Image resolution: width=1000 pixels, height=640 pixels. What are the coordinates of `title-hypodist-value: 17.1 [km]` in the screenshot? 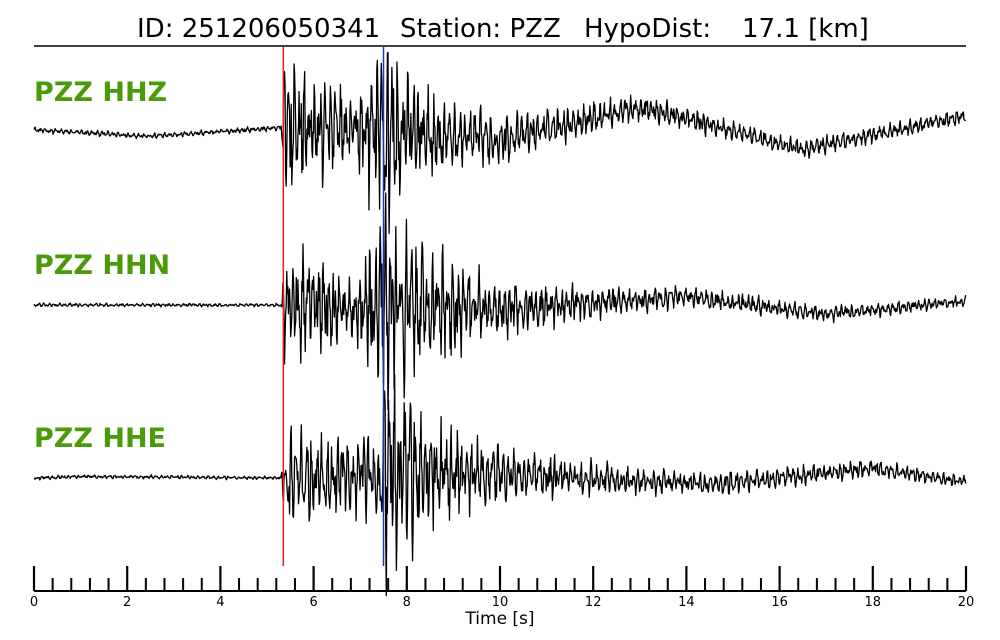 It's located at (805, 29).